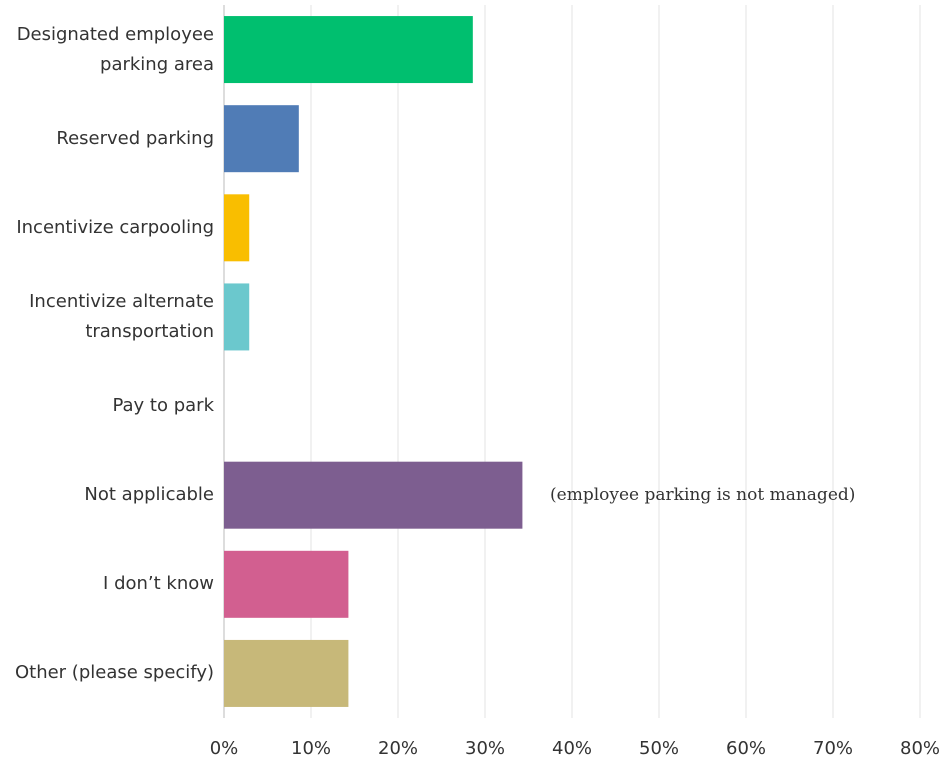 The height and width of the screenshot is (771, 944). Describe the element at coordinates (659, 748) in the screenshot. I see `x-tick-label: 50%` at that location.